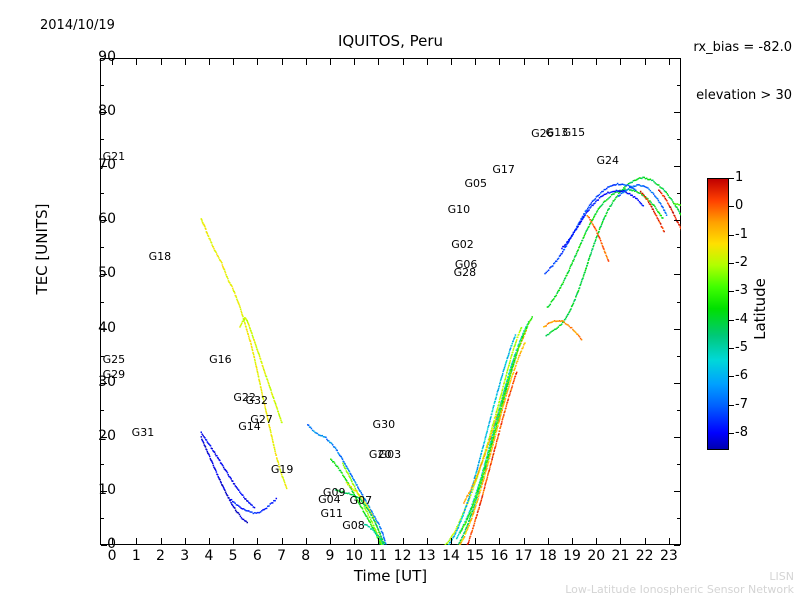 This screenshot has height=600, width=800. Describe the element at coordinates (574, 132) in the screenshot. I see `satellite-label: G15` at that location.